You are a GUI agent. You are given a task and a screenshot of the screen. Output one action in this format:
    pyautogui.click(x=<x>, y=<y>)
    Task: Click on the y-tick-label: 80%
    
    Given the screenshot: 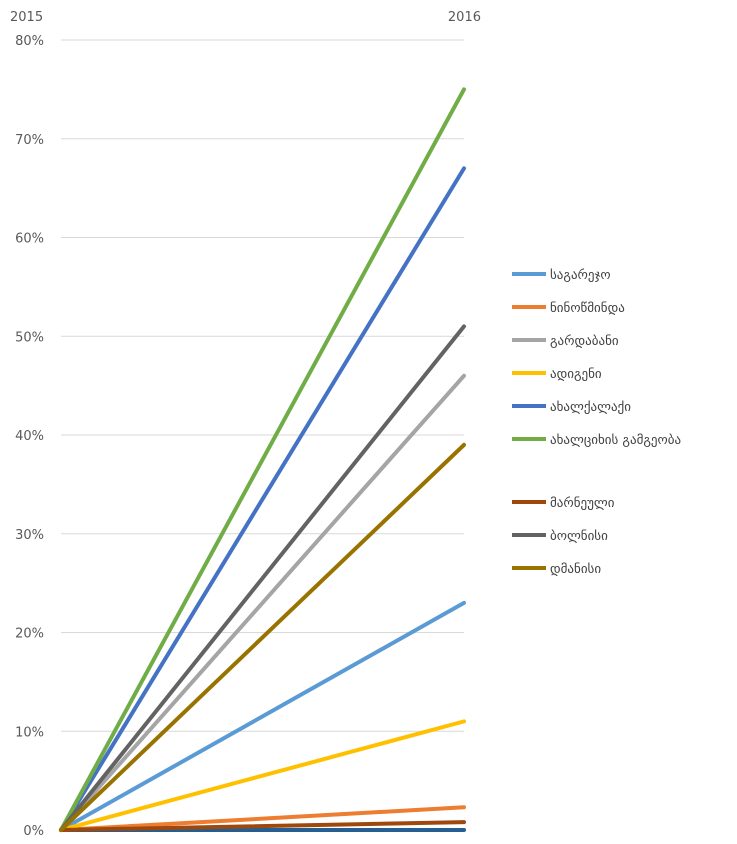 What is the action you would take?
    pyautogui.click(x=29, y=41)
    